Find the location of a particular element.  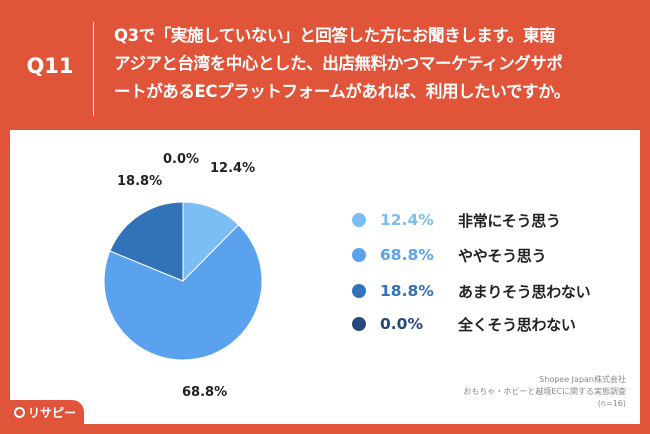

legend-label: あまりそう思わない is located at coordinates (524, 291).